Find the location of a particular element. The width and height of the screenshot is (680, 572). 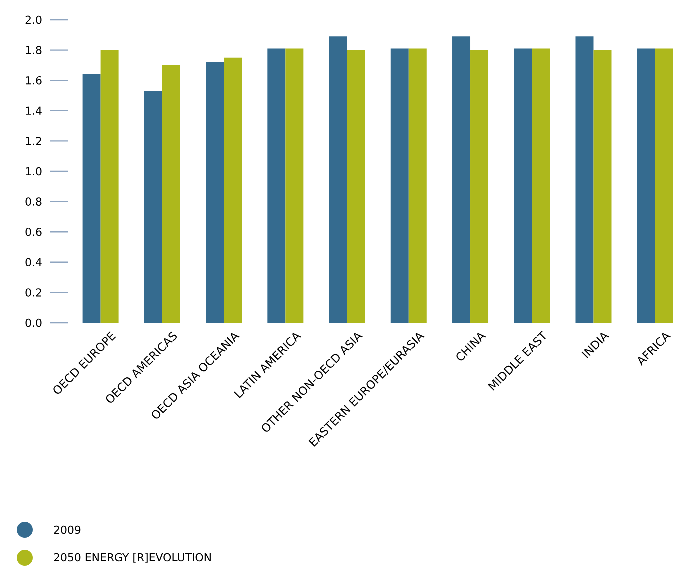

legend-label: 2050 ENERGY [R]EVOLUTION is located at coordinates (132, 558).